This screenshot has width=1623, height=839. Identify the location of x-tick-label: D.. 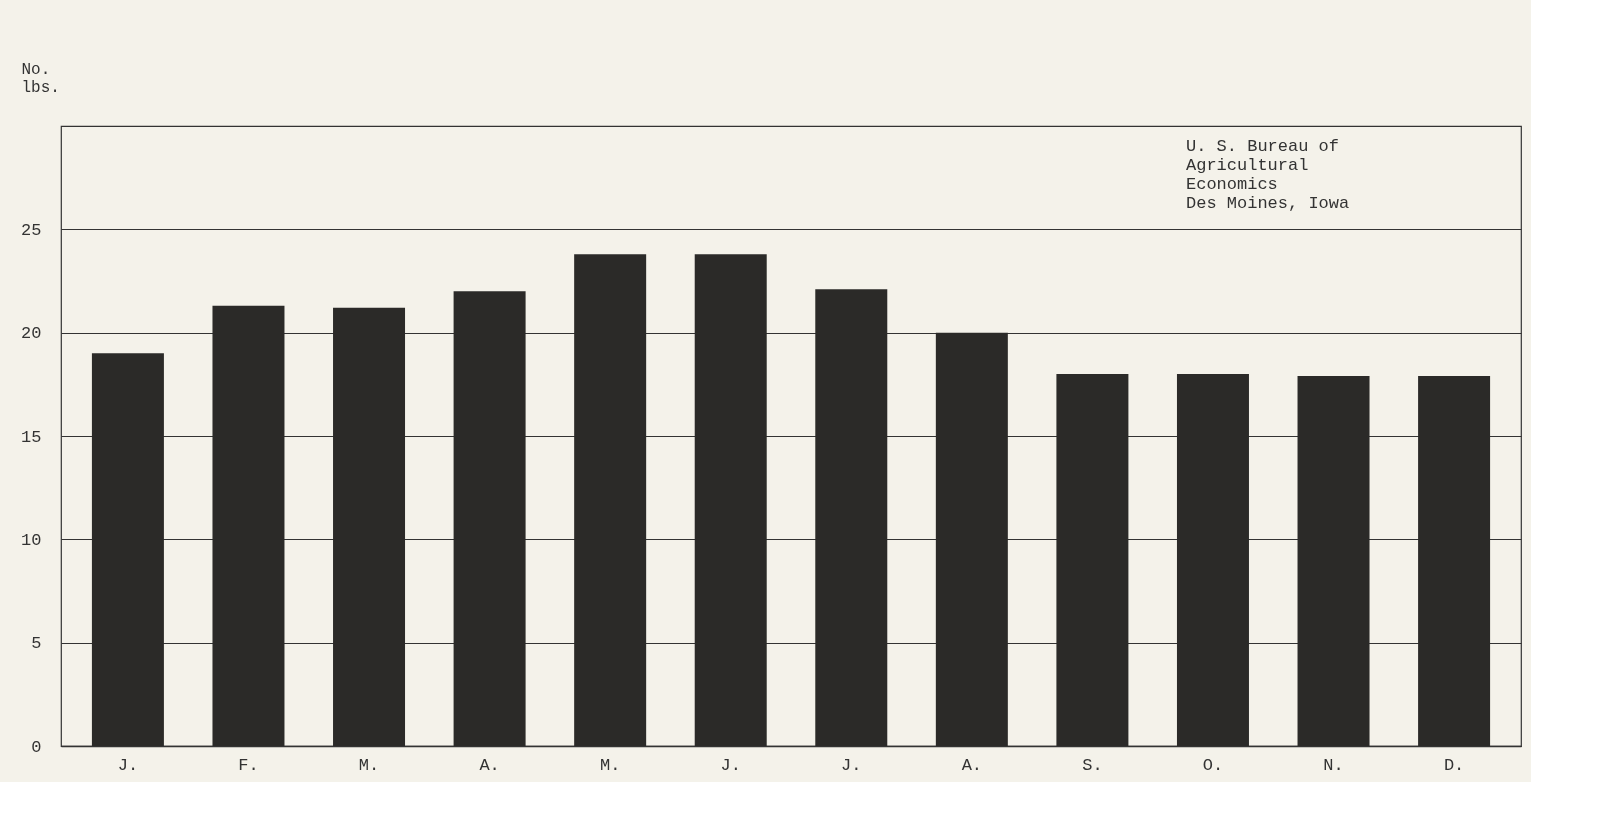
(1454, 765).